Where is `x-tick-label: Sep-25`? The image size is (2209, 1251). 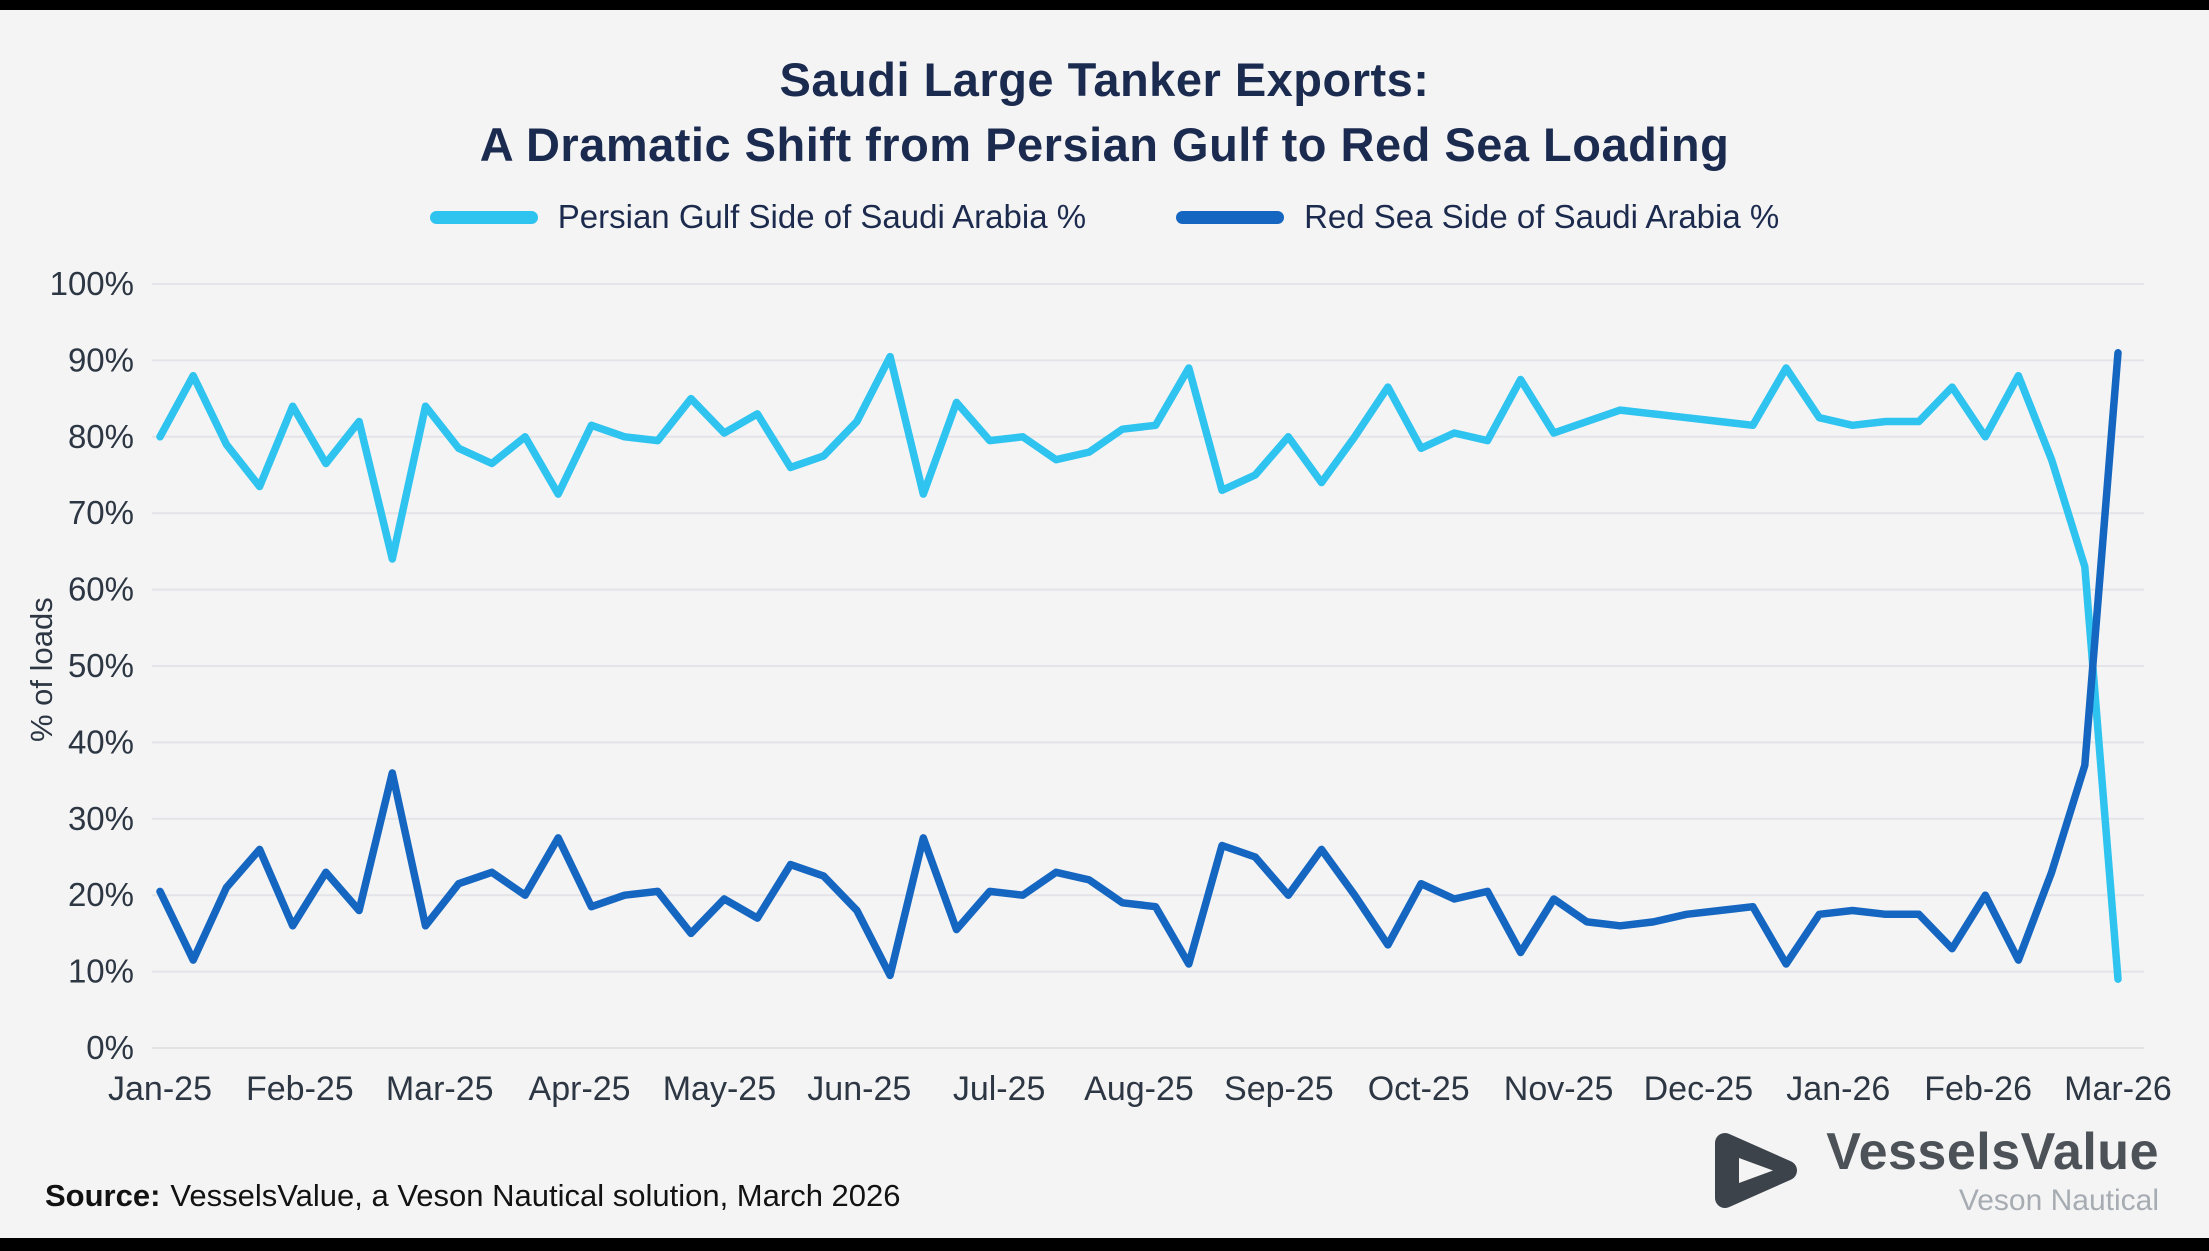 x-tick-label: Sep-25 is located at coordinates (1279, 1089).